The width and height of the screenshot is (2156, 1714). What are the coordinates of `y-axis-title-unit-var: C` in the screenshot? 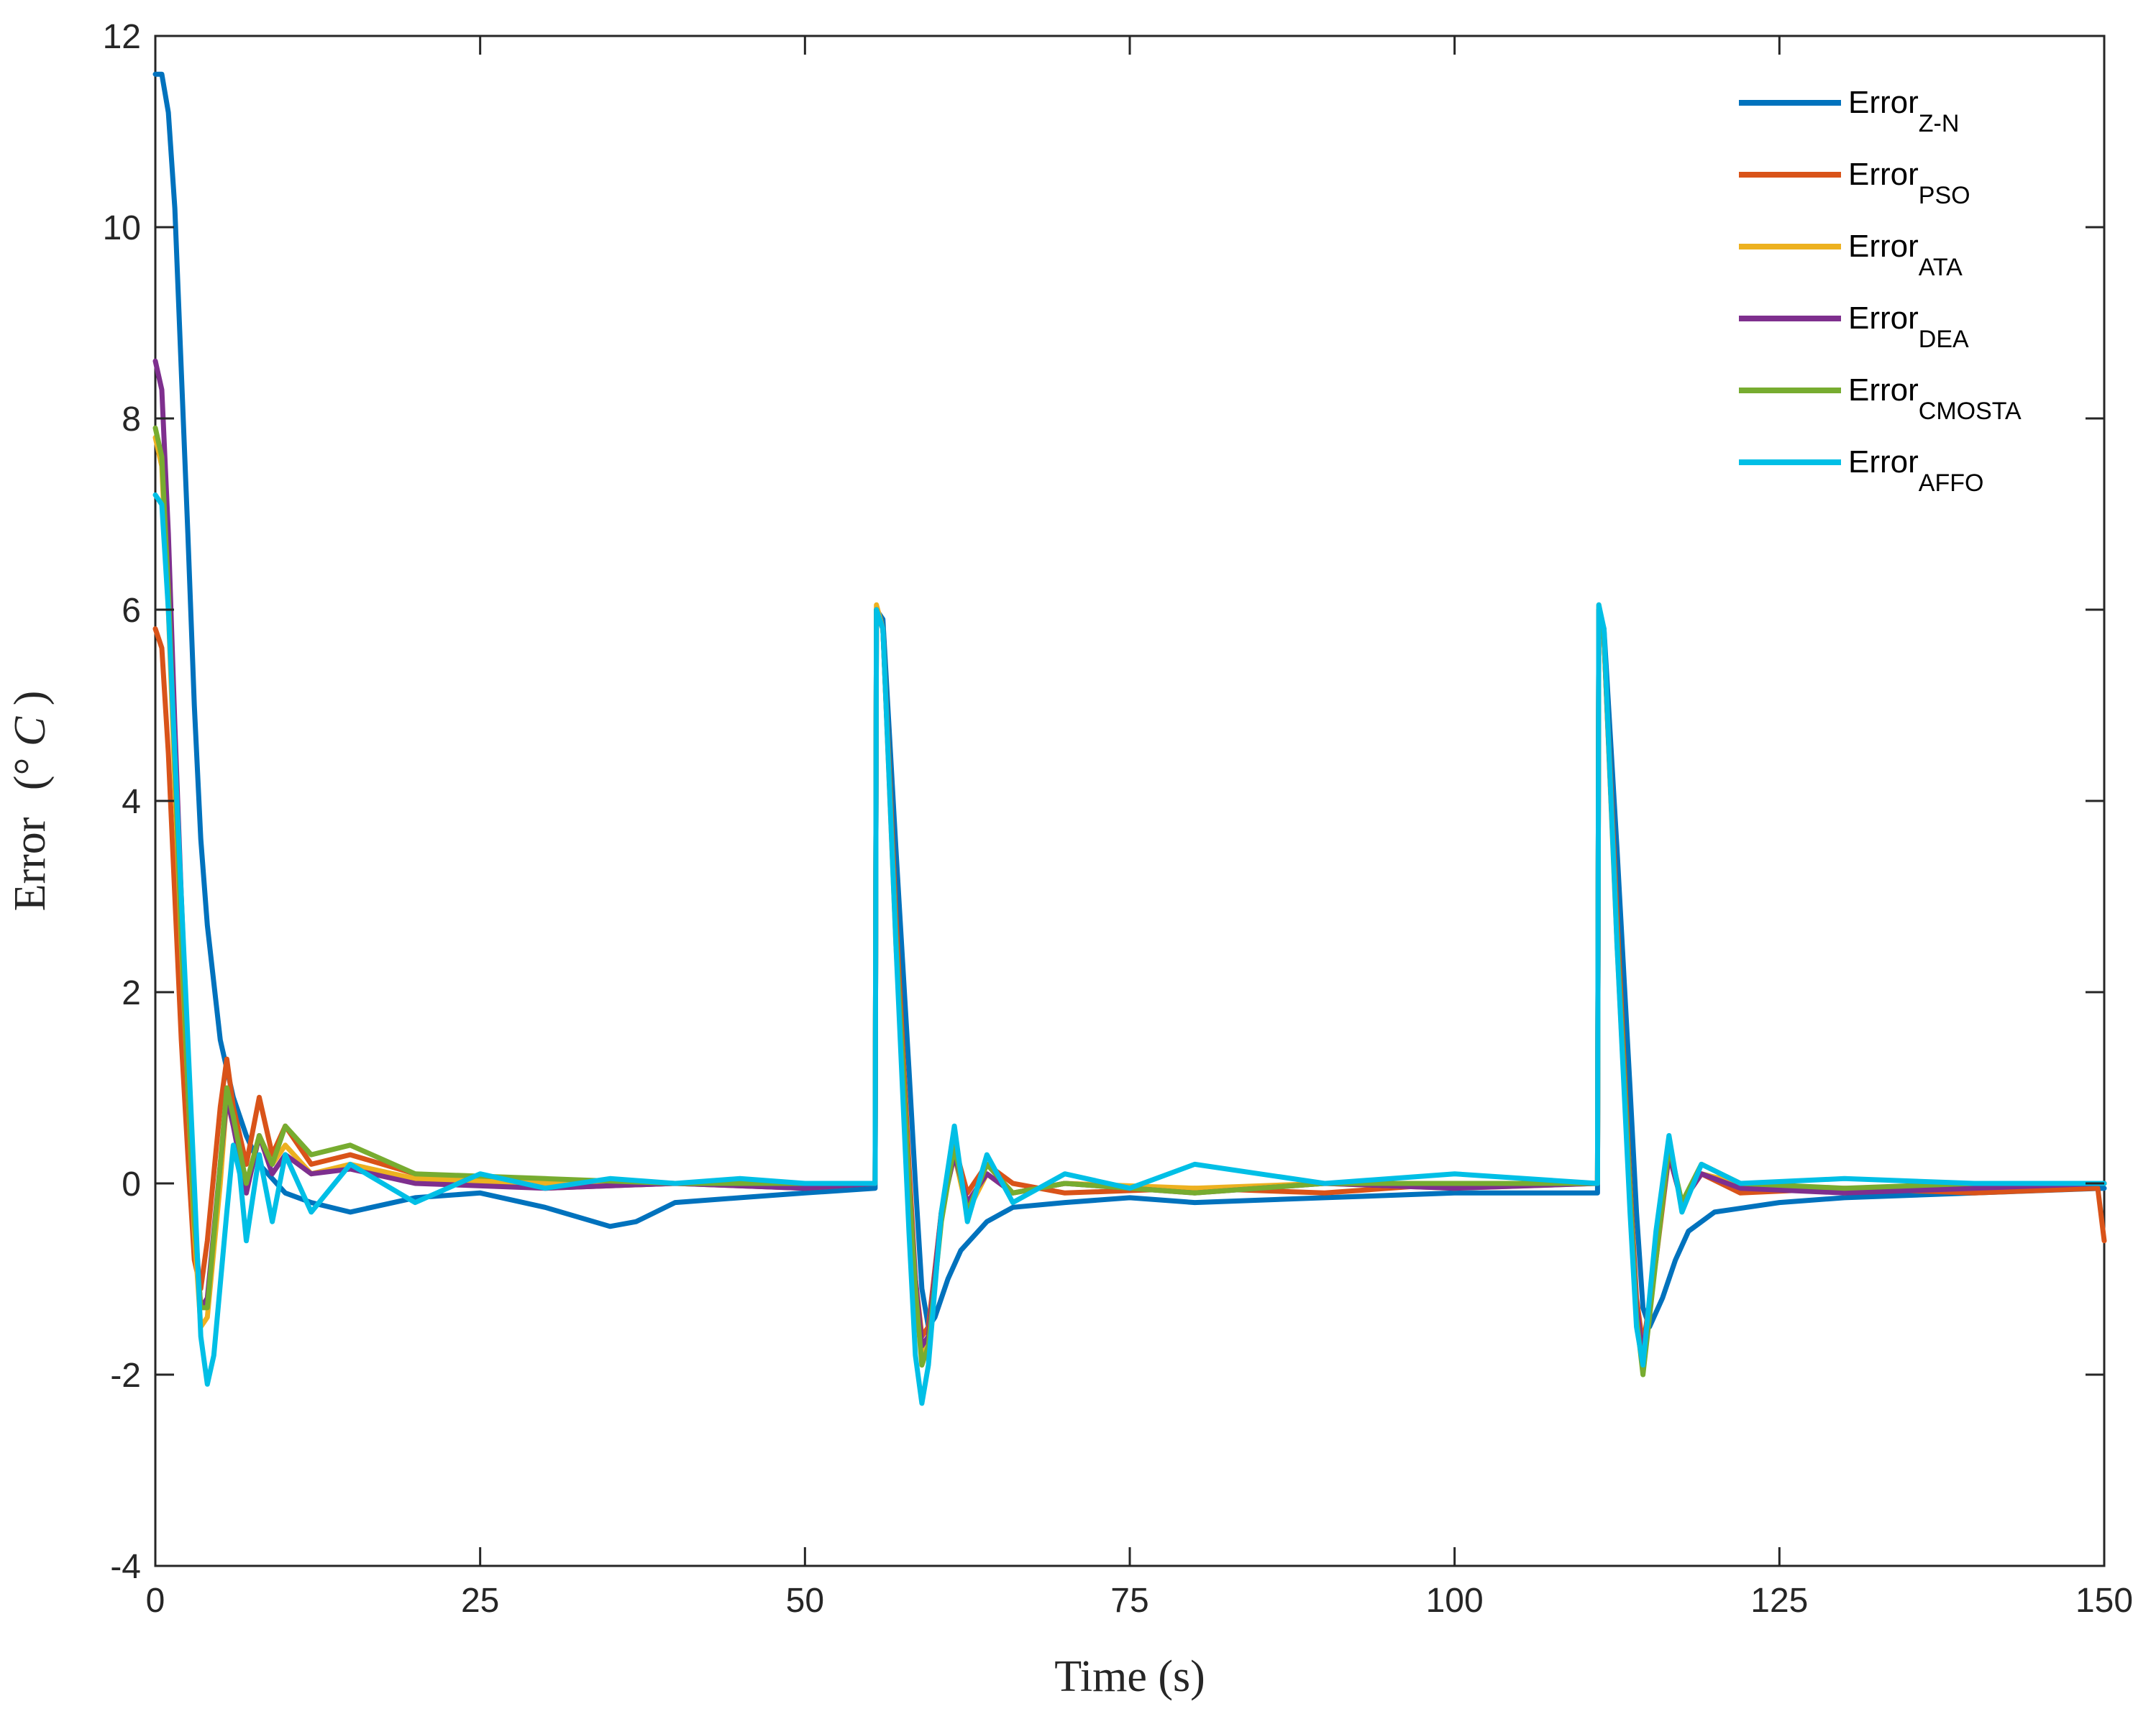 It's located at (31, 731).